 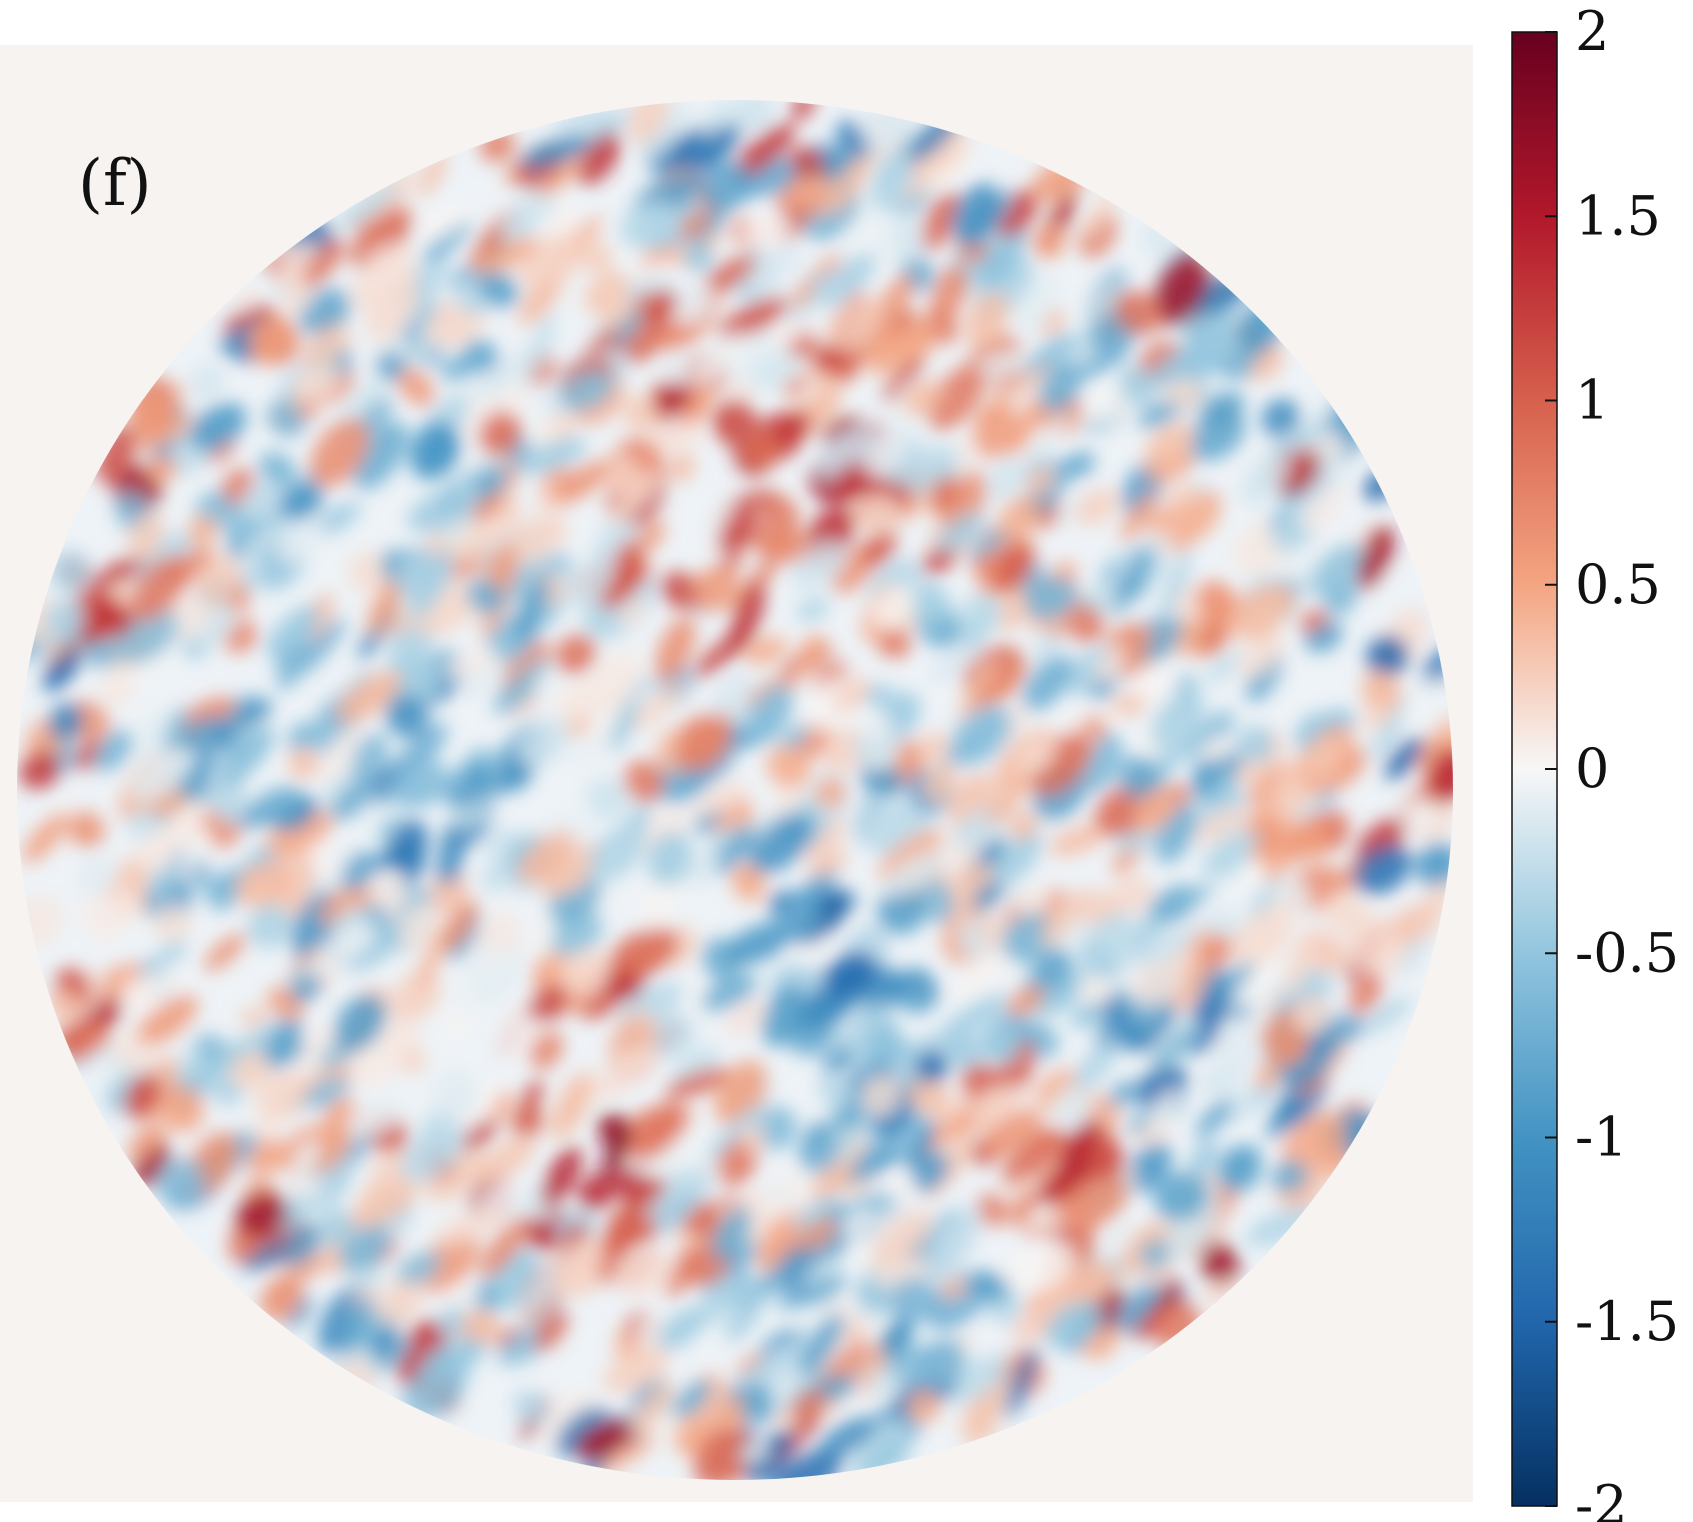 I want to click on colorbar-tick-label: -1.5, so click(x=1627, y=1321).